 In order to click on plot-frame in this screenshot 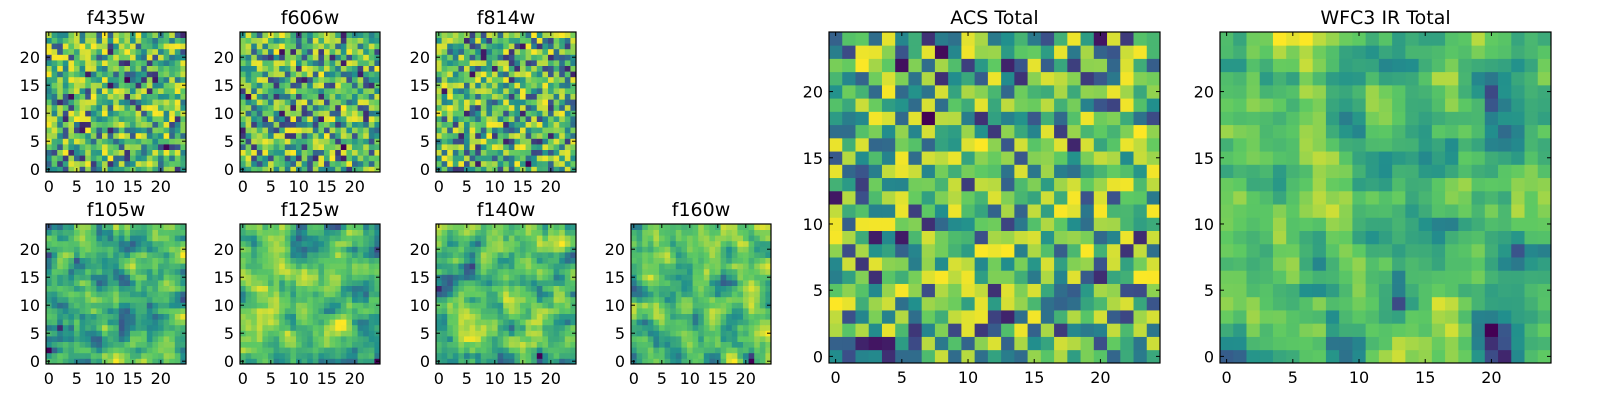, I will do `click(310, 102)`.